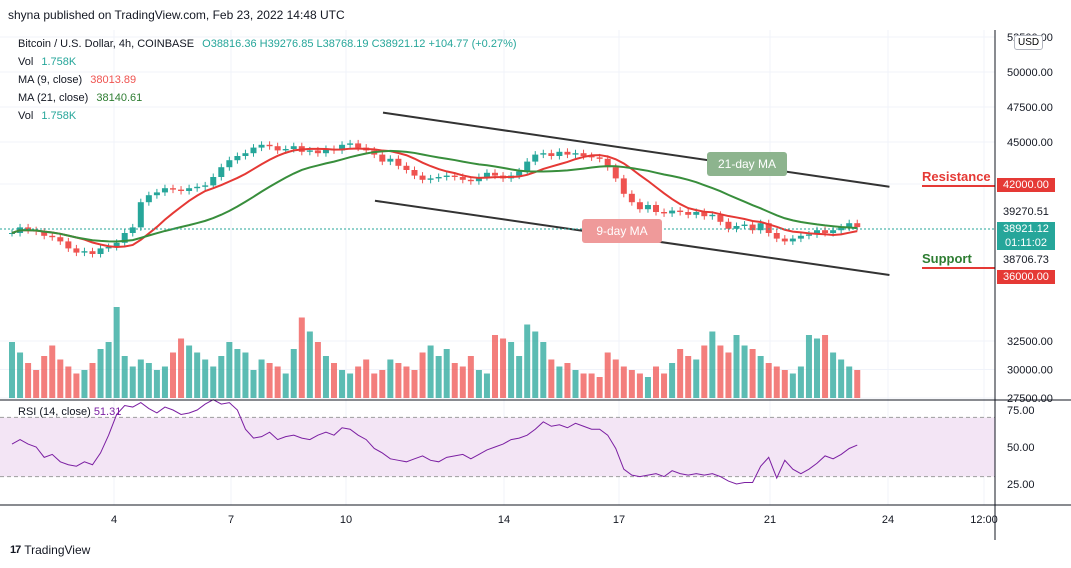 The width and height of the screenshot is (1071, 568). I want to click on time-tick-label: 7, so click(231, 520).